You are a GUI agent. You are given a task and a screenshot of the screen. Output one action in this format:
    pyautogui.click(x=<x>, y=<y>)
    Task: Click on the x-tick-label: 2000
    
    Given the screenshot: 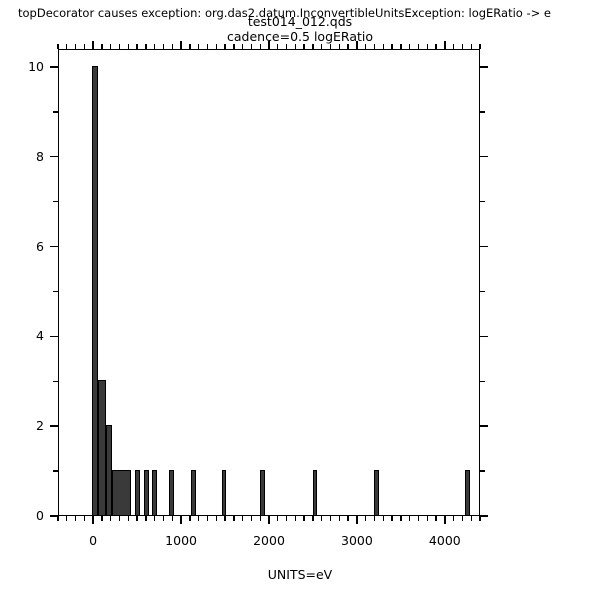 What is the action you would take?
    pyautogui.click(x=269, y=540)
    